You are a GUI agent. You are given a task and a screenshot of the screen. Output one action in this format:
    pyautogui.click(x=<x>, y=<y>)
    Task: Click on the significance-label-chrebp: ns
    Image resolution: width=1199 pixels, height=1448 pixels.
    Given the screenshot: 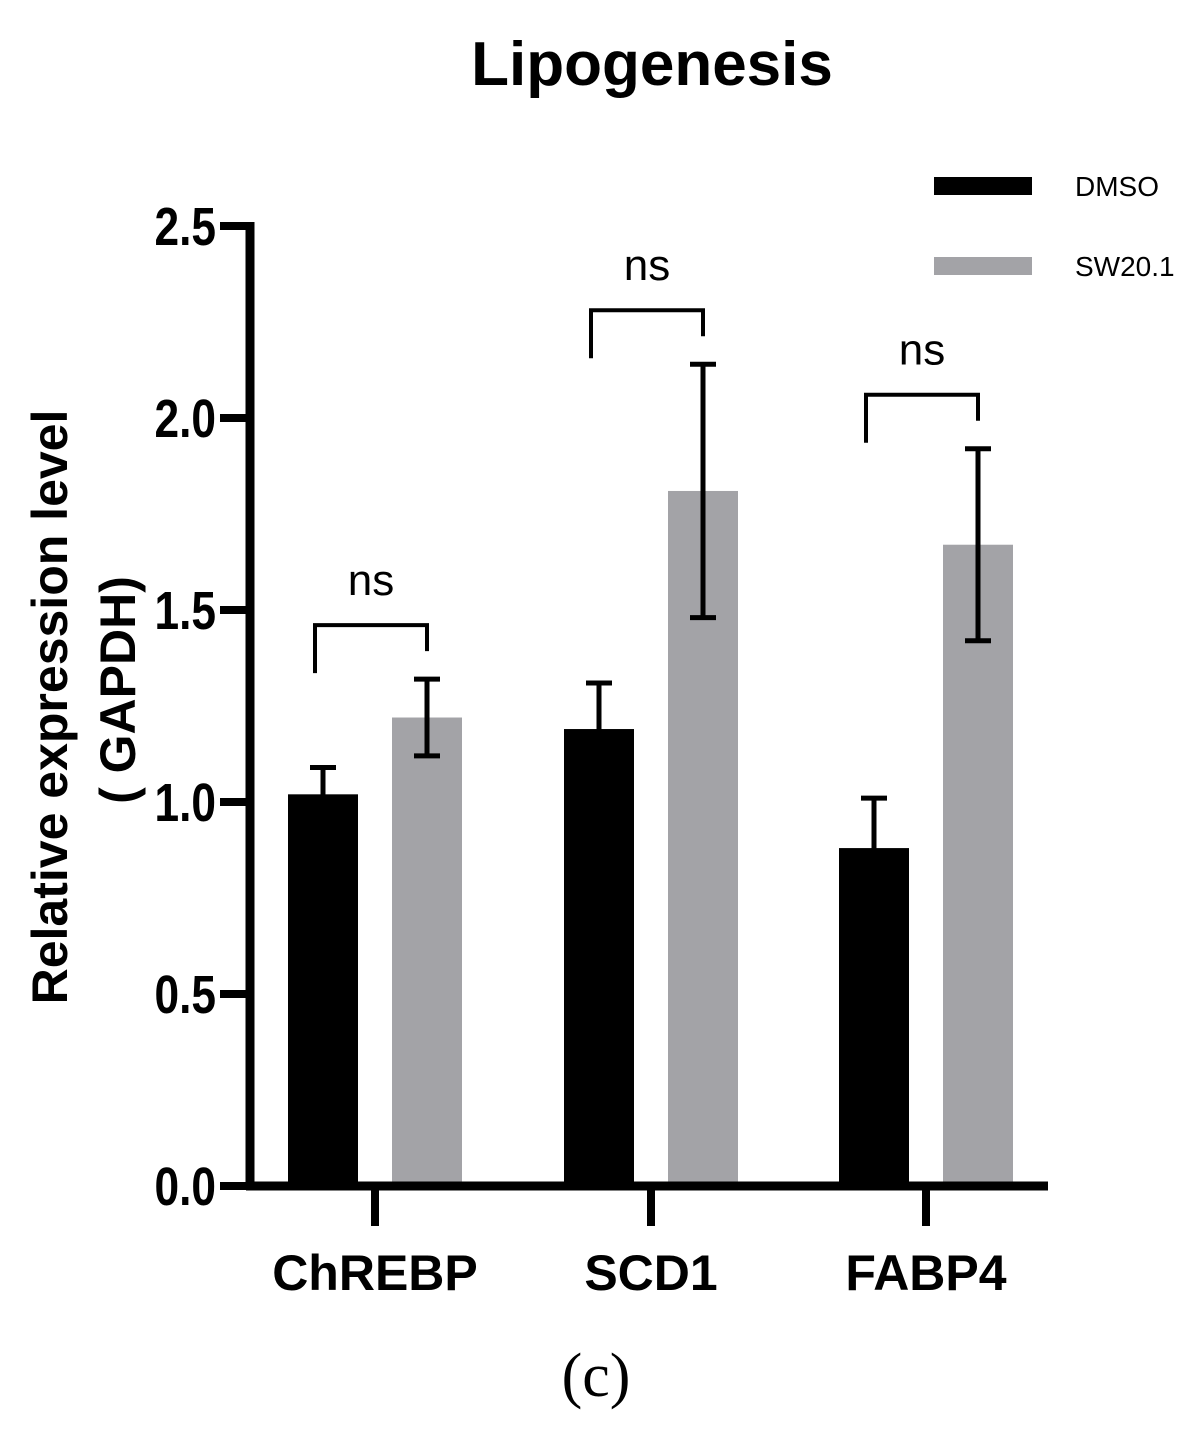 What is the action you would take?
    pyautogui.click(x=371, y=580)
    